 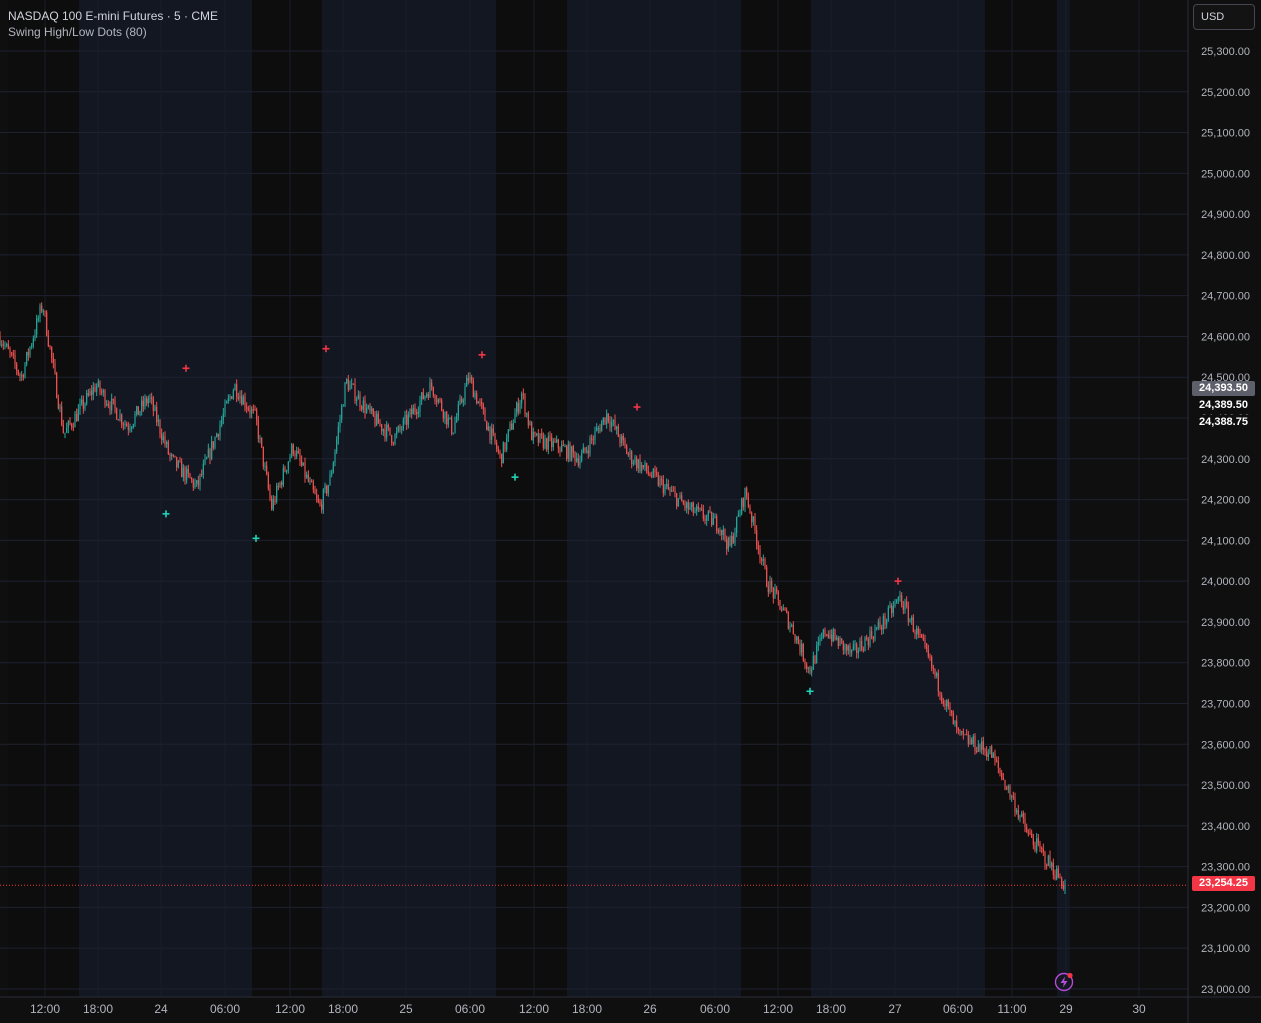 What do you see at coordinates (715, 1009) in the screenshot?
I see `time-tick-label: 06:00` at bounding box center [715, 1009].